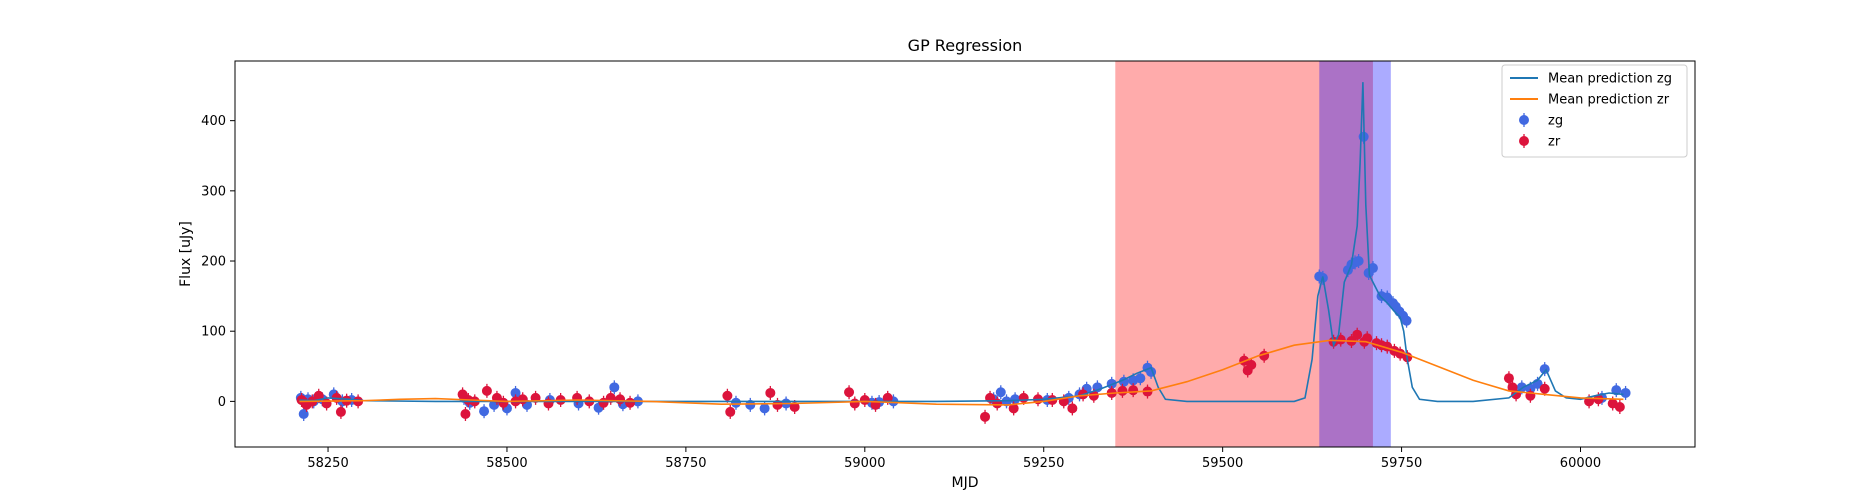 The width and height of the screenshot is (1875, 500). What do you see at coordinates (213, 121) in the screenshot?
I see `y-tick-label: 400` at bounding box center [213, 121].